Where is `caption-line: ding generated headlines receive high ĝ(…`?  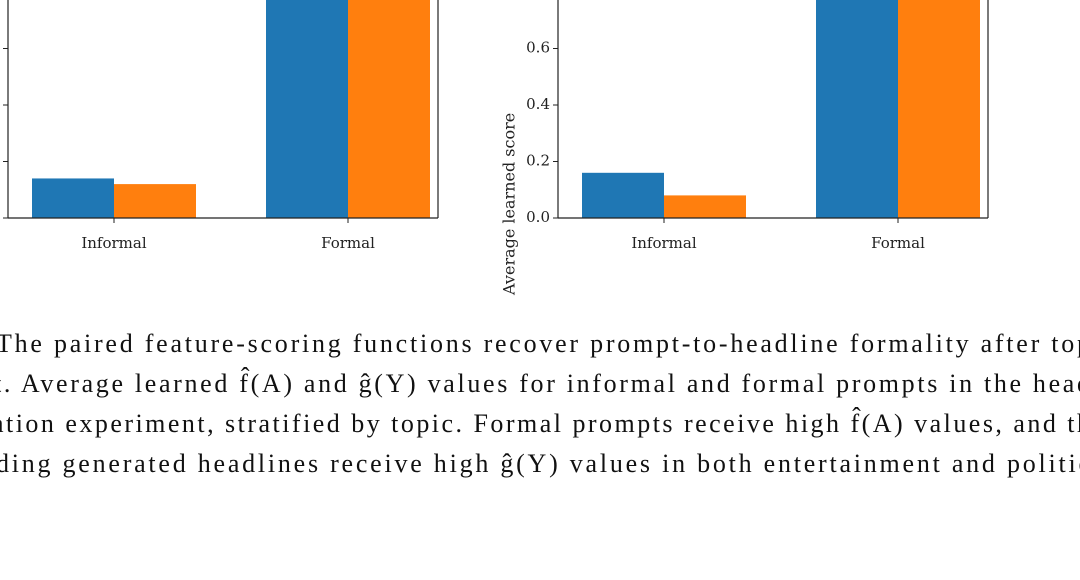
caption-line: ding generated headlines receive high ĝ(… is located at coordinates (540, 463).